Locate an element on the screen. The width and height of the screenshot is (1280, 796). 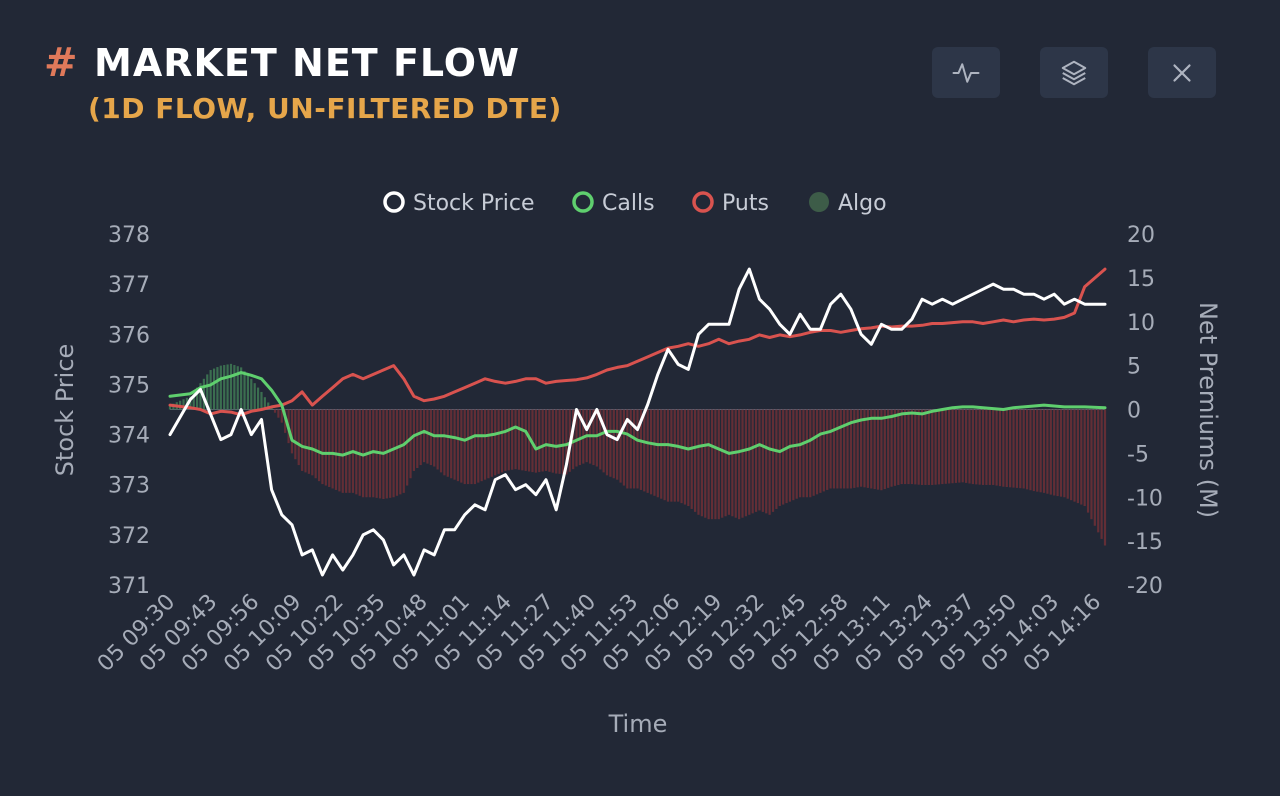
legend-marker is located at coordinates (394, 202).